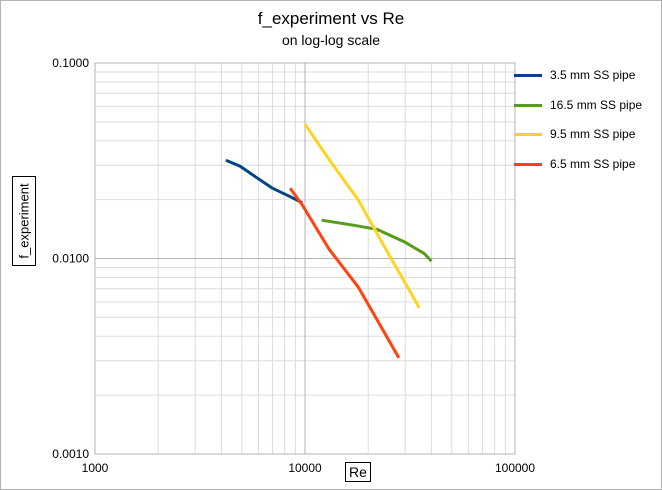 The width and height of the screenshot is (662, 490). What do you see at coordinates (593, 163) in the screenshot?
I see `legend-label: 6.5 mm SS pipe` at bounding box center [593, 163].